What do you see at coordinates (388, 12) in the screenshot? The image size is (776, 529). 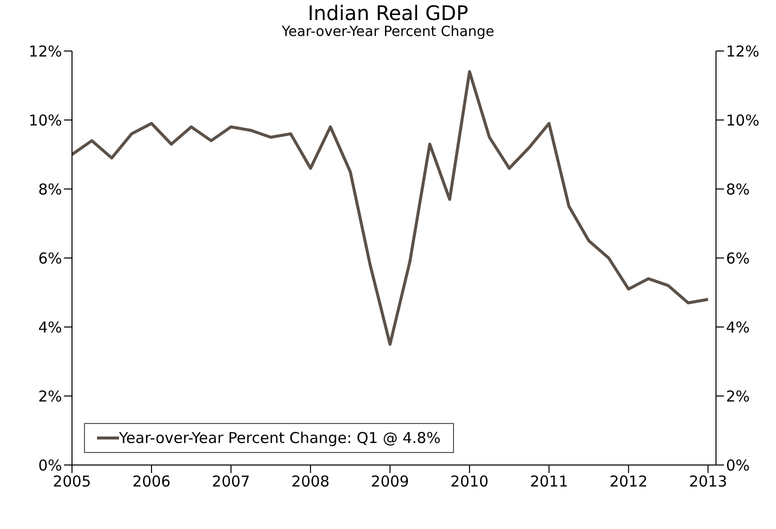 I see `chart-title: Indian Real GDP` at bounding box center [388, 12].